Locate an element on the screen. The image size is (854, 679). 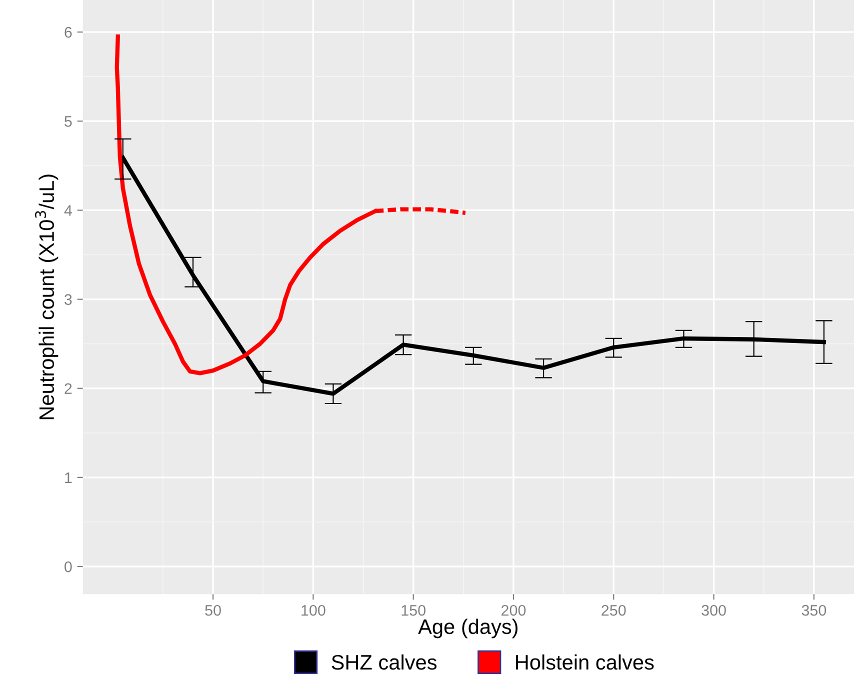
y-tick-label: 1 is located at coordinates (68, 477).